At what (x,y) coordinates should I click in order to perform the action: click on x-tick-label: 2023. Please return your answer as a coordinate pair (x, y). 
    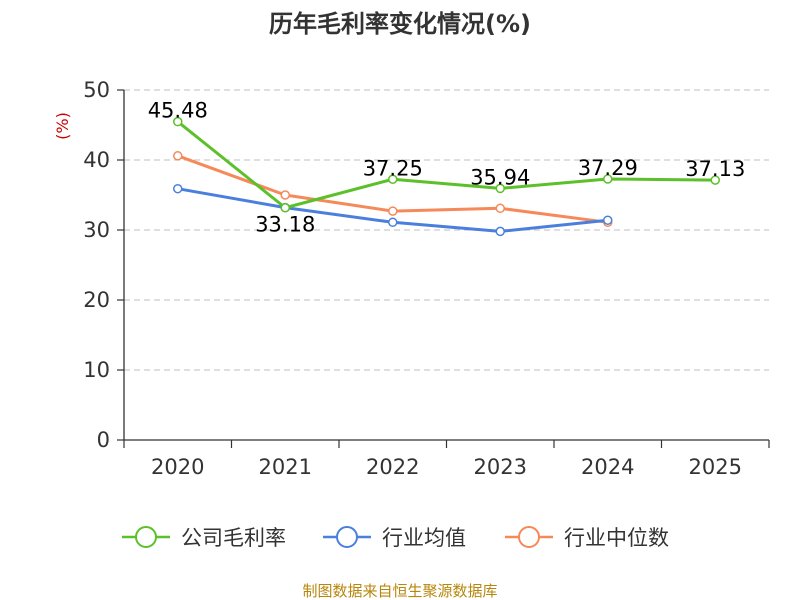
    Looking at the image, I should click on (500, 467).